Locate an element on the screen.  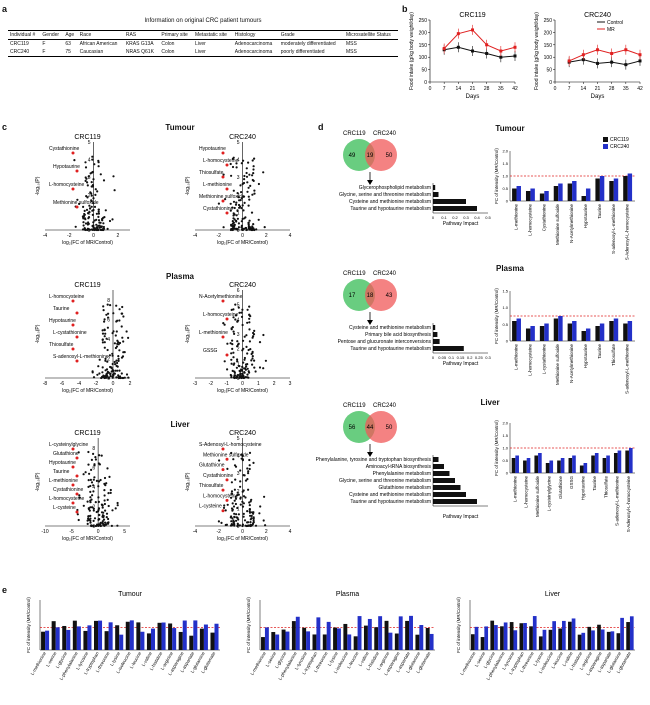
y-tick-label: 100 is located at coordinates (423, 58).